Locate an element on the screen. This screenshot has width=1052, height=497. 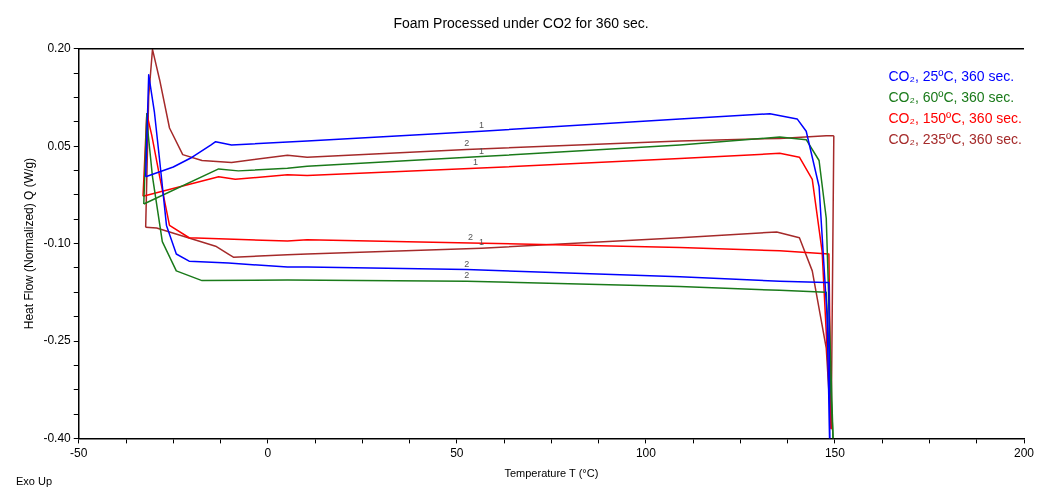
y-tick-label: 0.20 is located at coordinates (59, 48).